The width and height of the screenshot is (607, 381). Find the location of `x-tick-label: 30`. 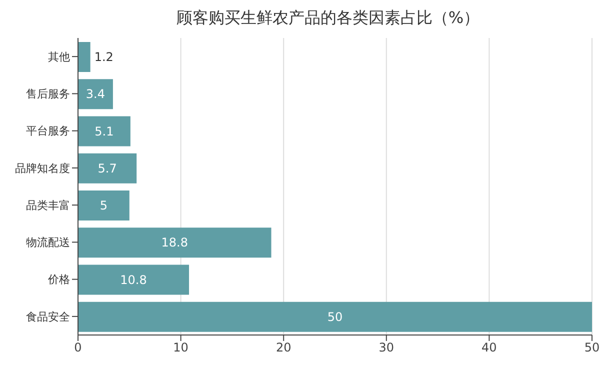

x-tick-label: 30 is located at coordinates (386, 347).